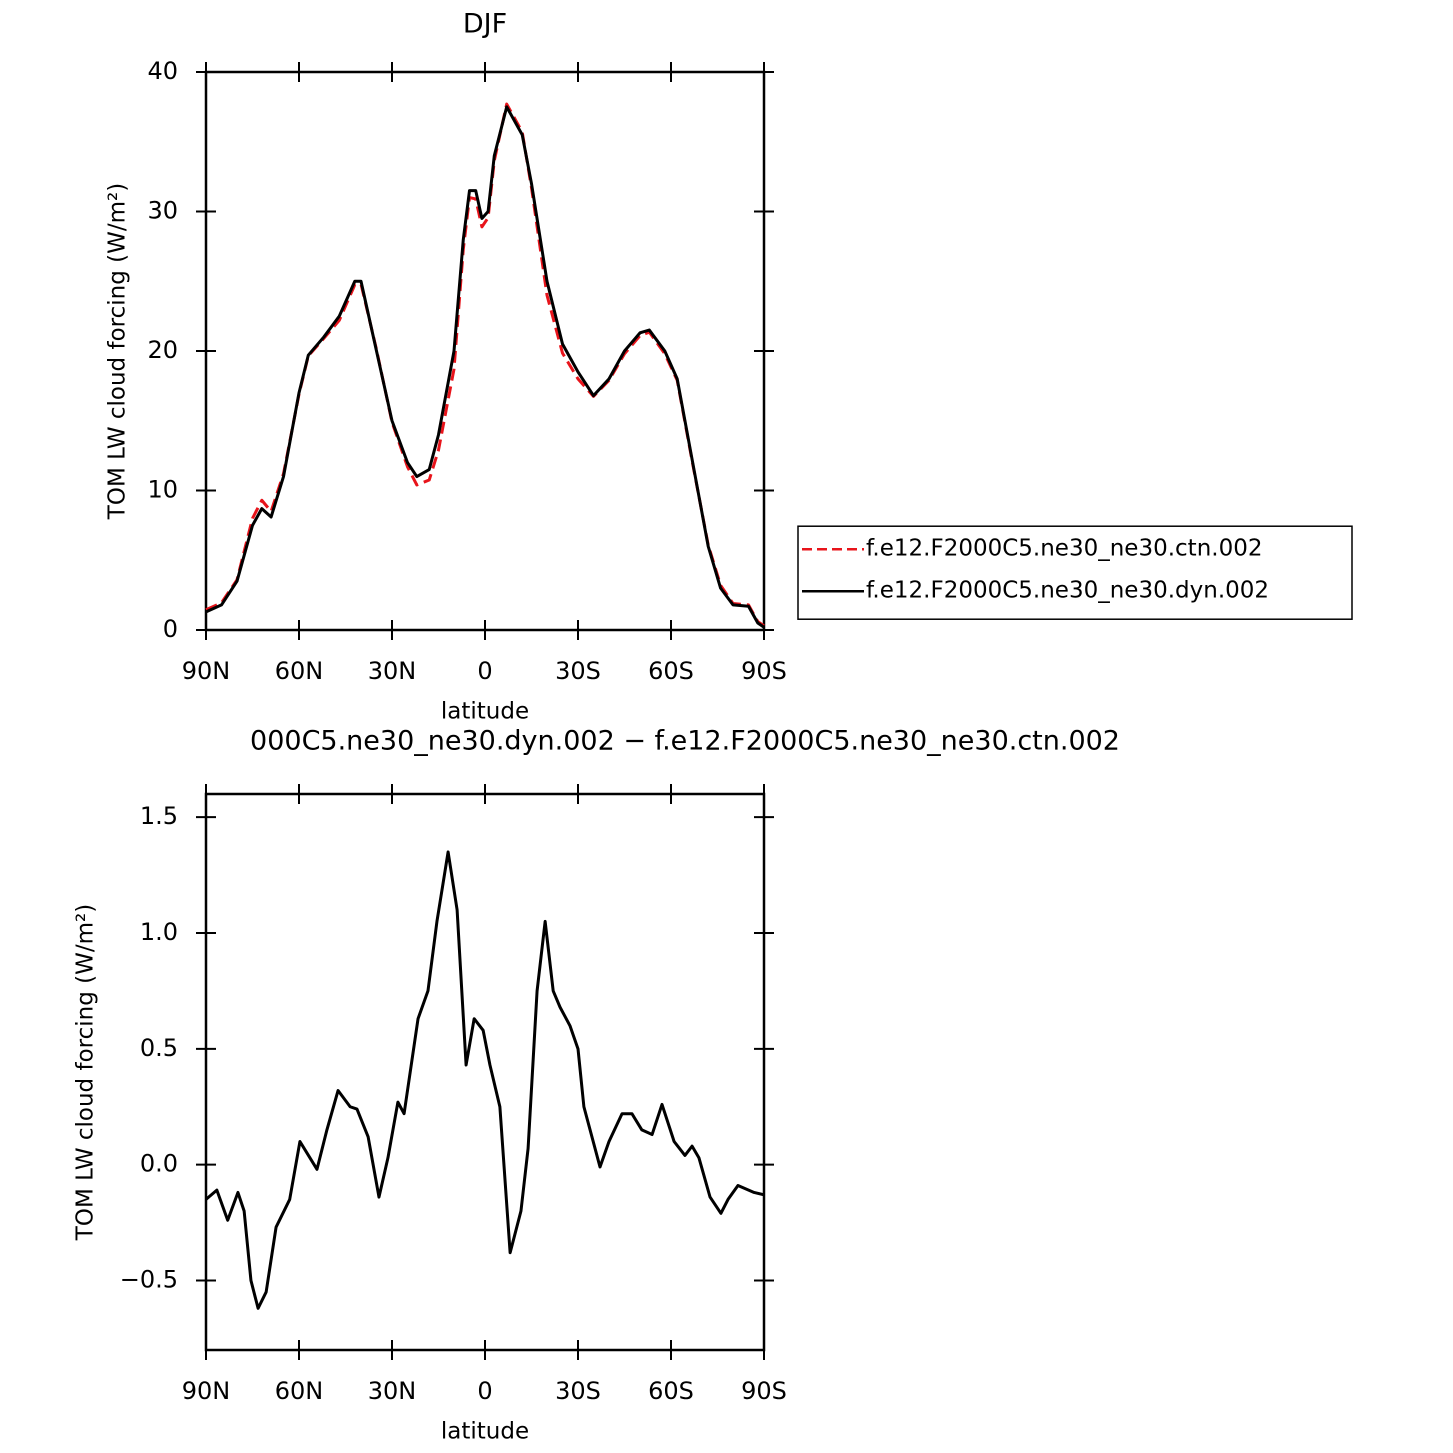 The width and height of the screenshot is (1453, 1453). What do you see at coordinates (159, 1164) in the screenshot?
I see `y-tick-label: 0.0` at bounding box center [159, 1164].